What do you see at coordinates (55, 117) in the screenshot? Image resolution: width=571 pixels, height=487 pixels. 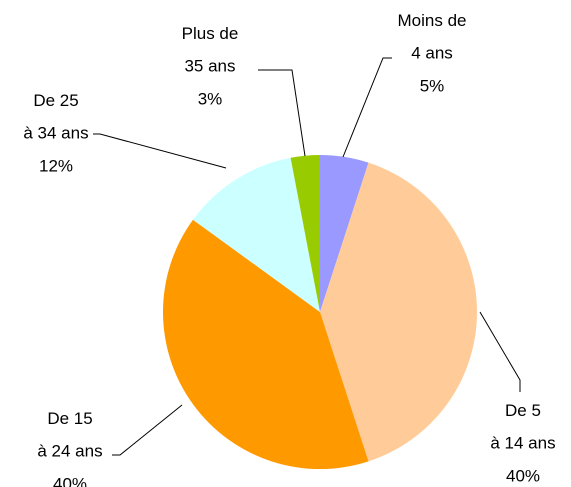 I see `slice-label: De 25 à 34 ans` at bounding box center [55, 117].